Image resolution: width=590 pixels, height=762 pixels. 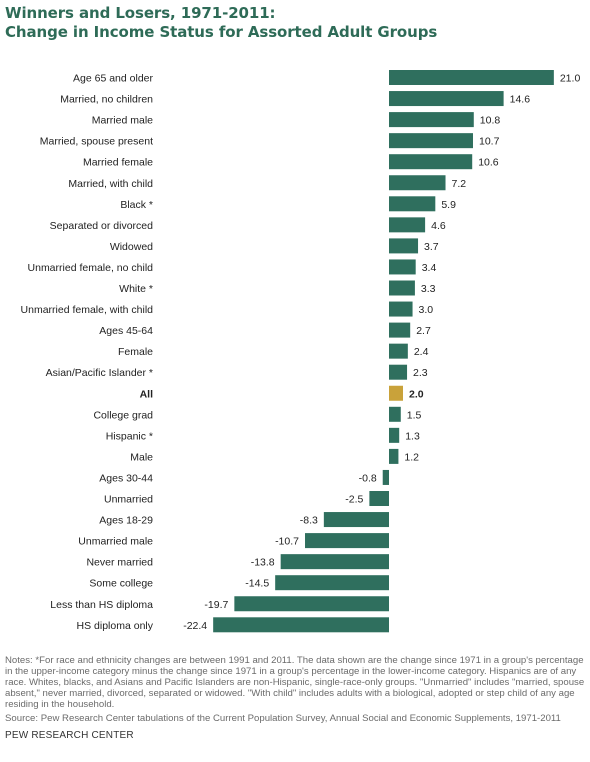 What do you see at coordinates (489, 142) in the screenshot?
I see `value-label: 10.7` at bounding box center [489, 142].